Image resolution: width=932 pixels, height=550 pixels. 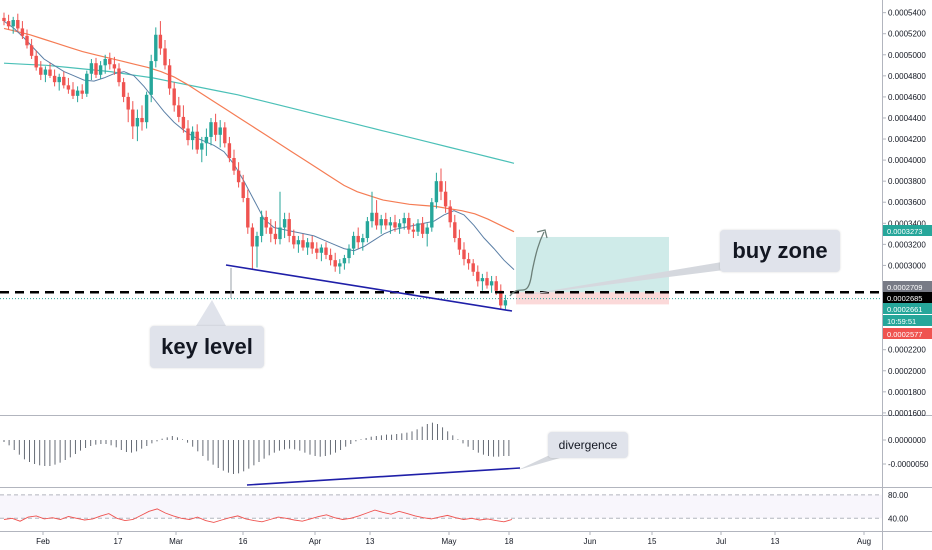 What do you see at coordinates (907, 160) in the screenshot?
I see `price-tick-label: 0.0004000` at bounding box center [907, 160].